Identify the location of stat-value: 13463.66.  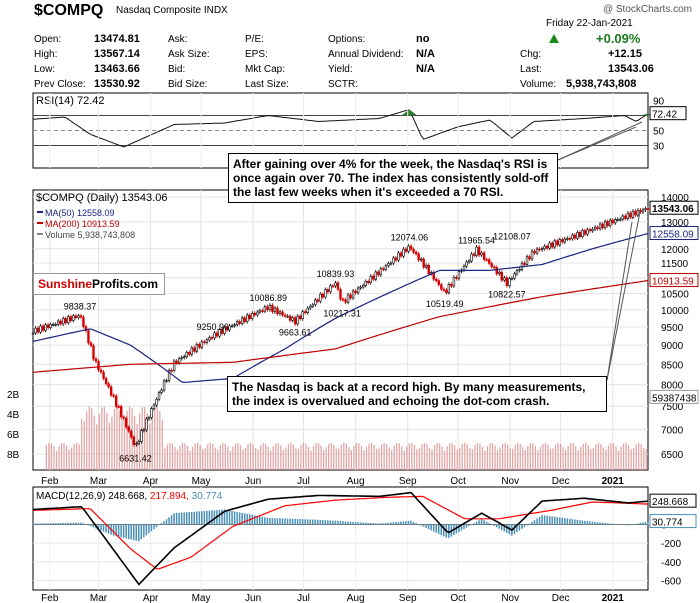
(117, 69).